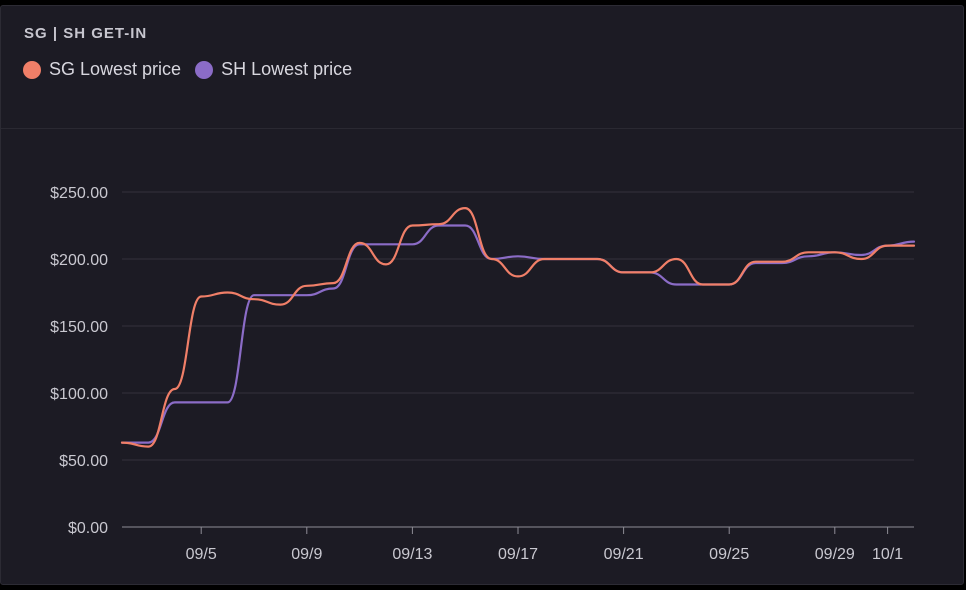  I want to click on legend: SG Lowest price SH Lowest price, so click(194, 69).